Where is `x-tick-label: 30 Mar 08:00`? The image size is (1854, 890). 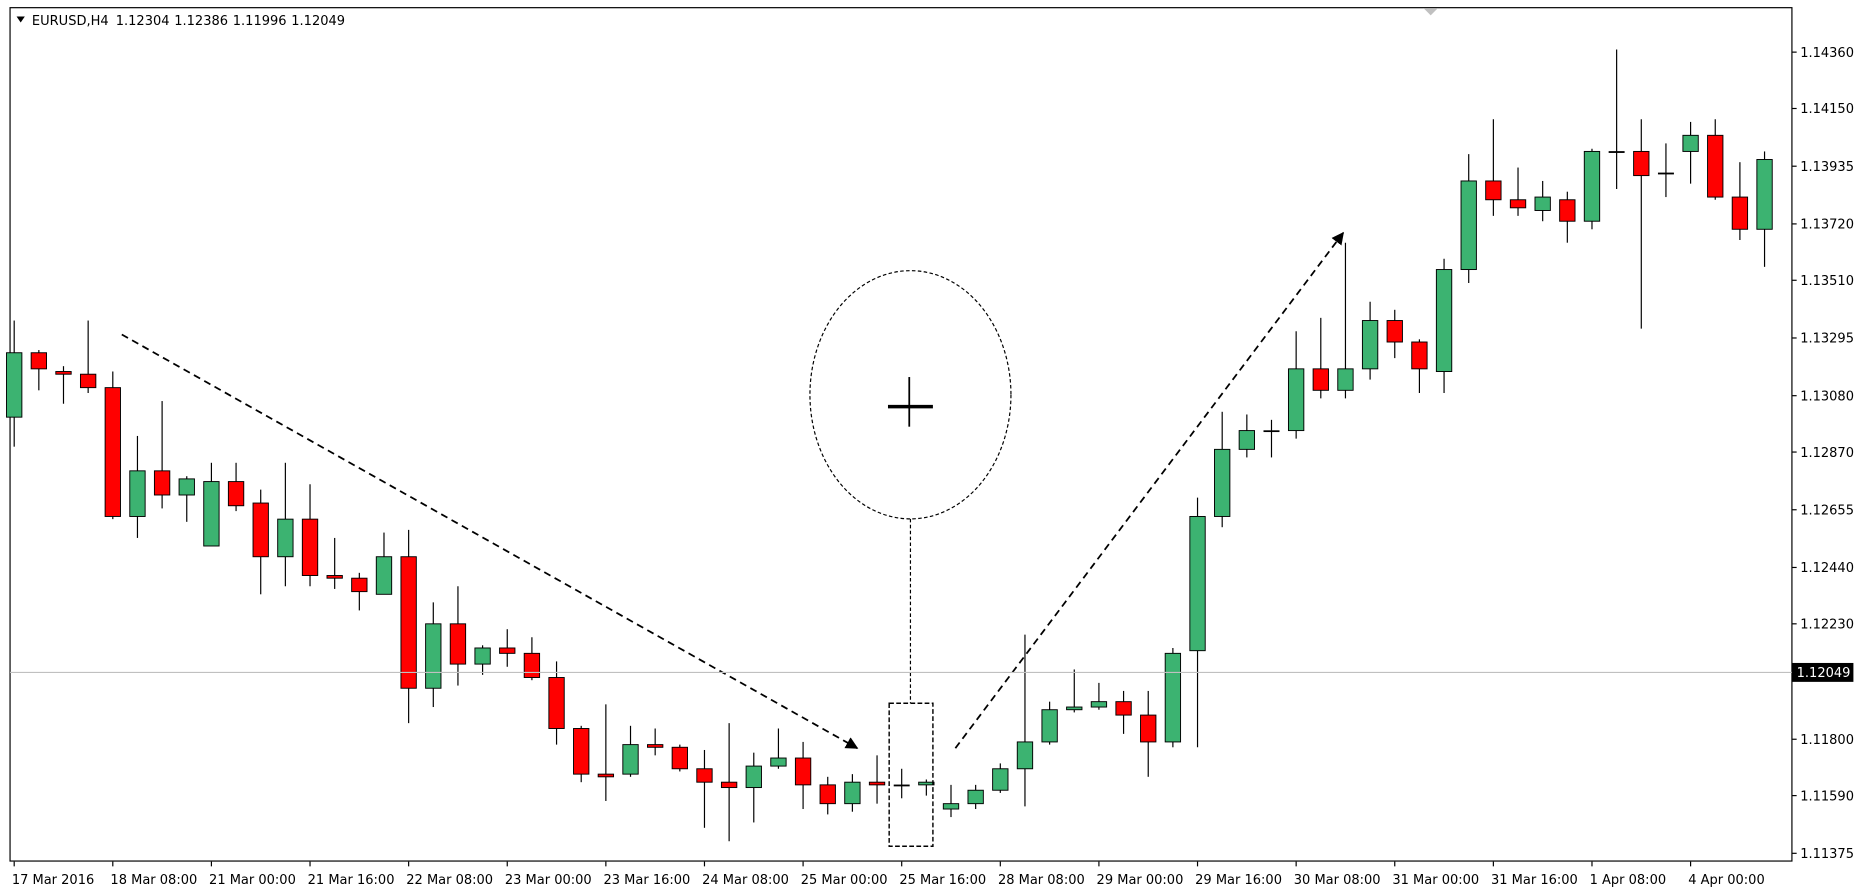 x-tick-label: 30 Mar 08:00 is located at coordinates (1337, 880).